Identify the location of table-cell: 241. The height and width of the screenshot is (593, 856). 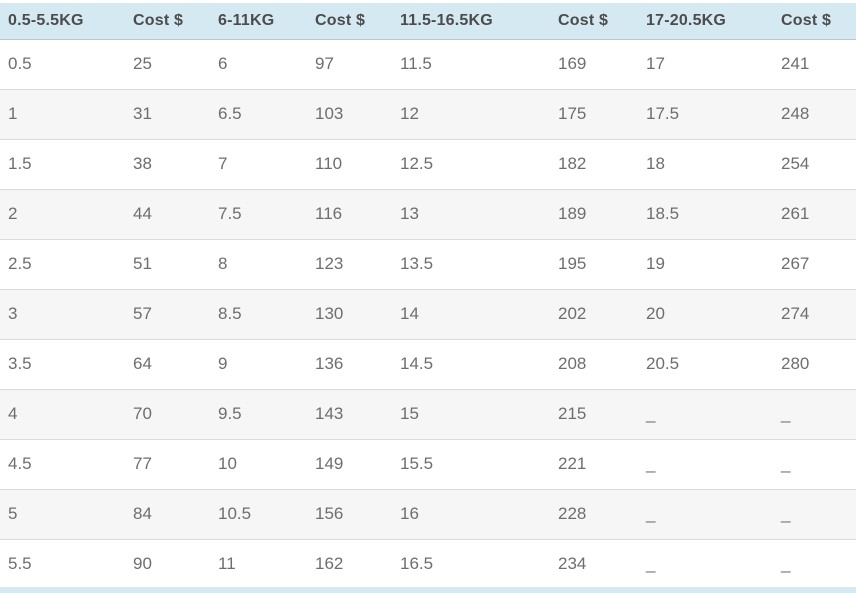
(795, 63).